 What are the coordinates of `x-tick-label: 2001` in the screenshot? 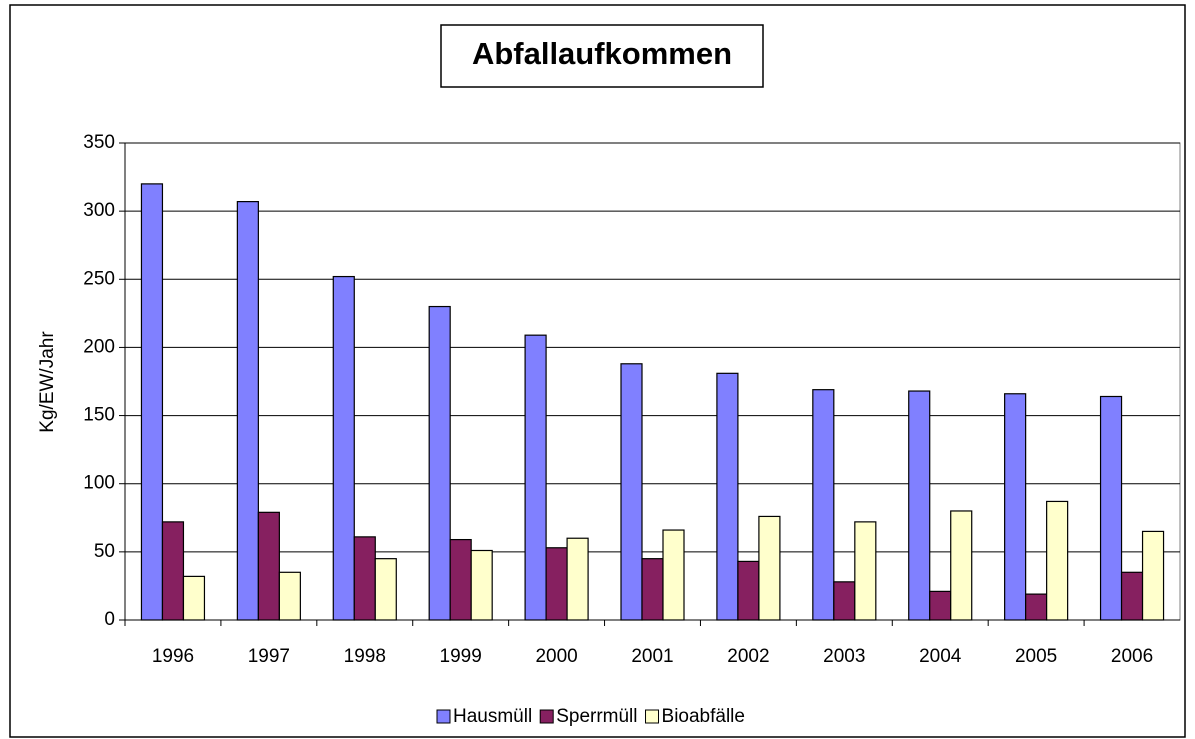 It's located at (652, 656).